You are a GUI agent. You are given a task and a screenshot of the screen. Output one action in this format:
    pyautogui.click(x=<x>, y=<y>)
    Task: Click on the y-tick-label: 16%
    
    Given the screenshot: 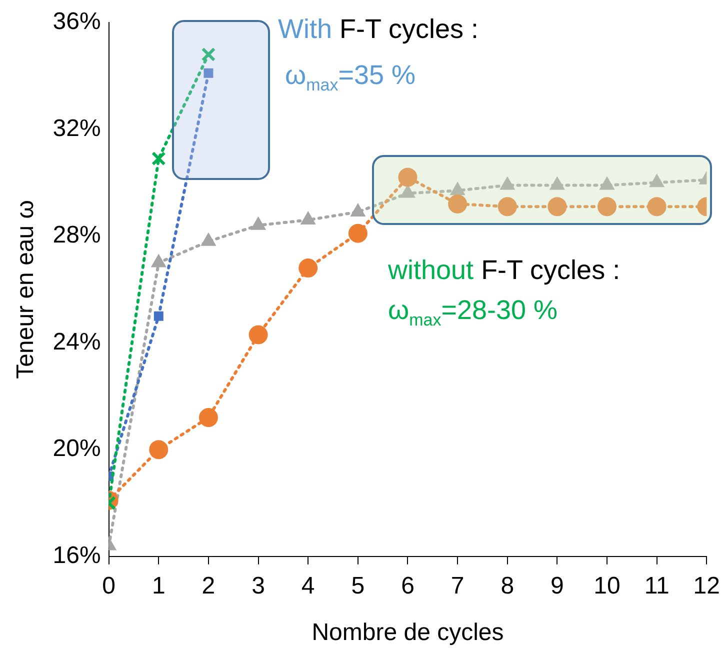 What is the action you would take?
    pyautogui.click(x=76, y=556)
    